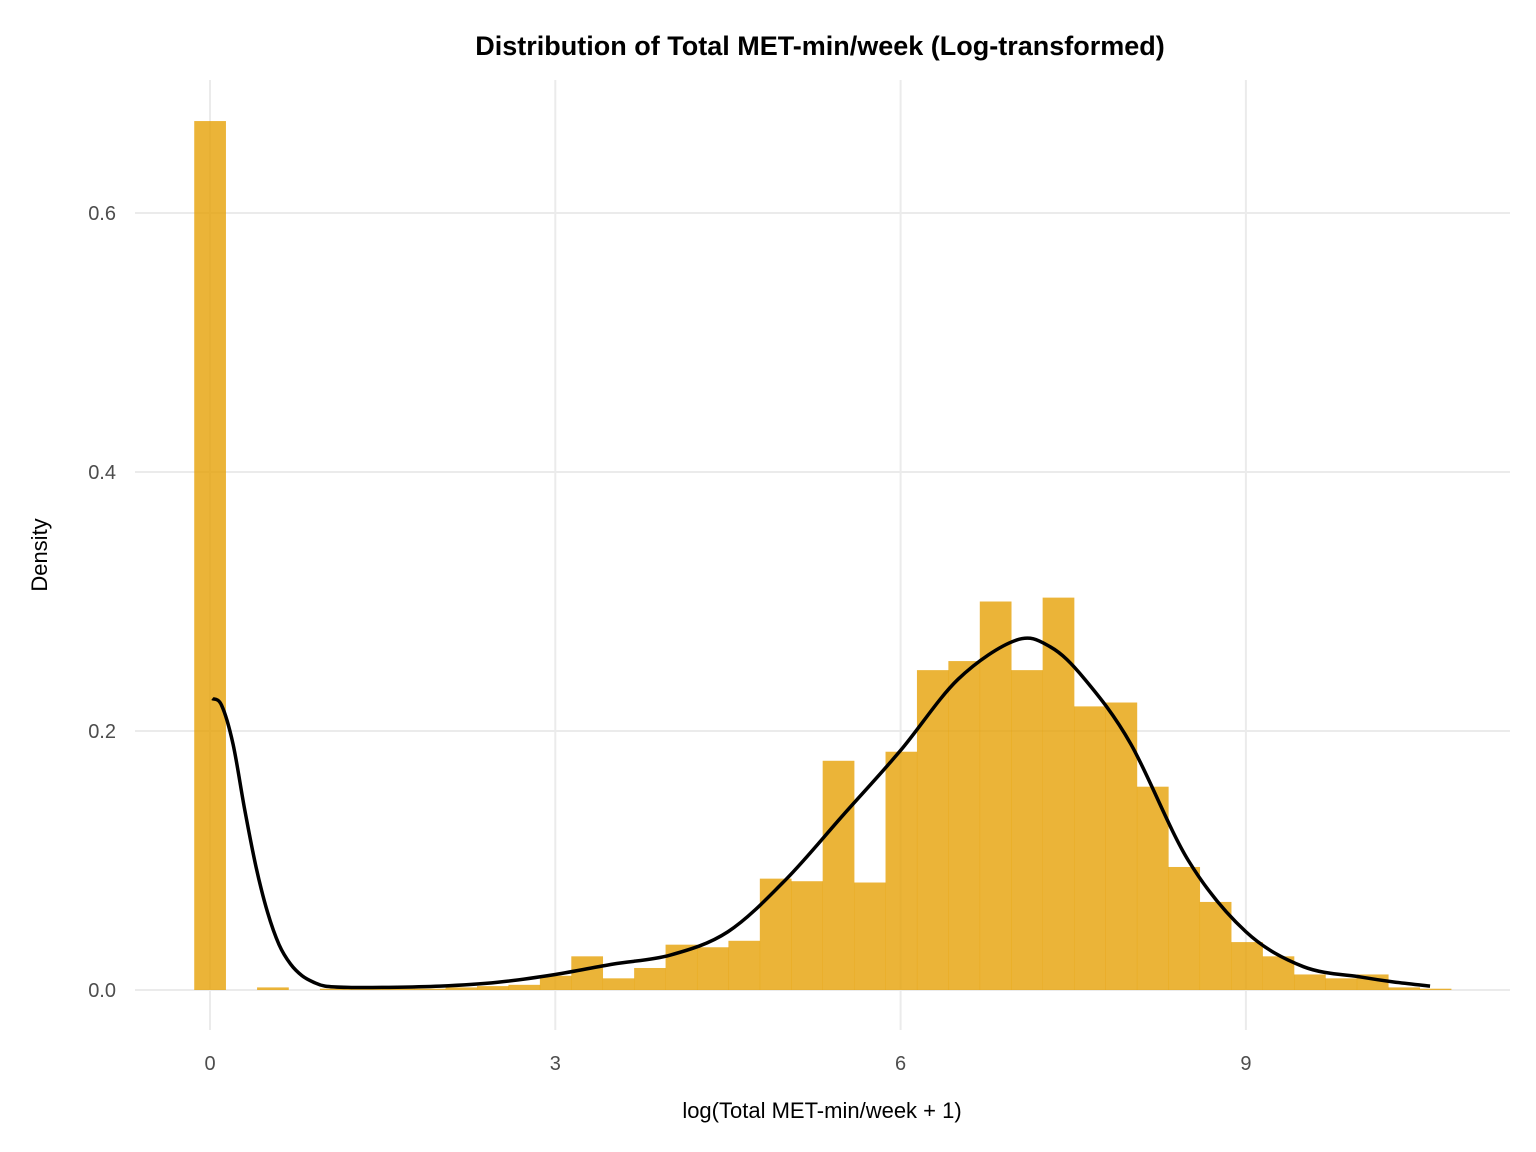 This screenshot has width=1536, height=1152. I want to click on y-tick-label: 0.6, so click(102, 214).